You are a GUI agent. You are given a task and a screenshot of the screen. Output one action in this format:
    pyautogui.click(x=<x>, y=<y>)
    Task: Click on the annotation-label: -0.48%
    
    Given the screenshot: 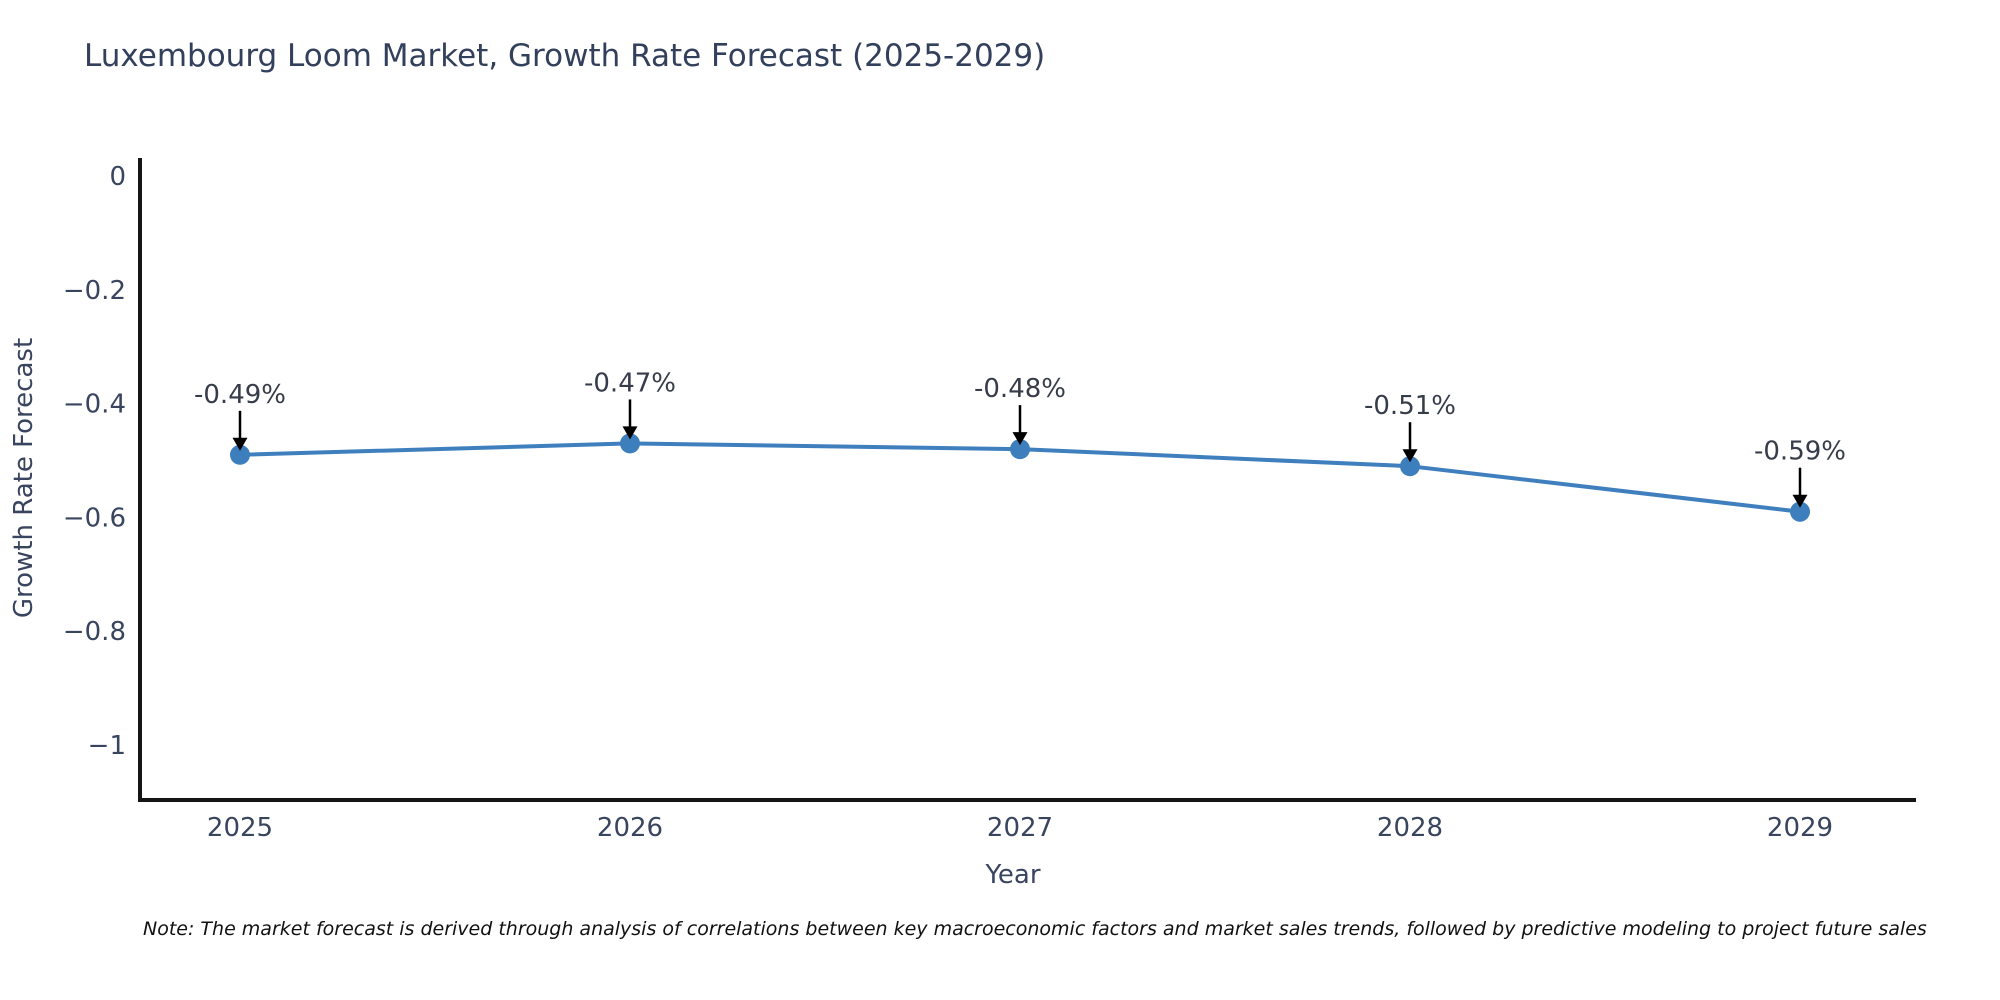 What is the action you would take?
    pyautogui.click(x=1020, y=389)
    